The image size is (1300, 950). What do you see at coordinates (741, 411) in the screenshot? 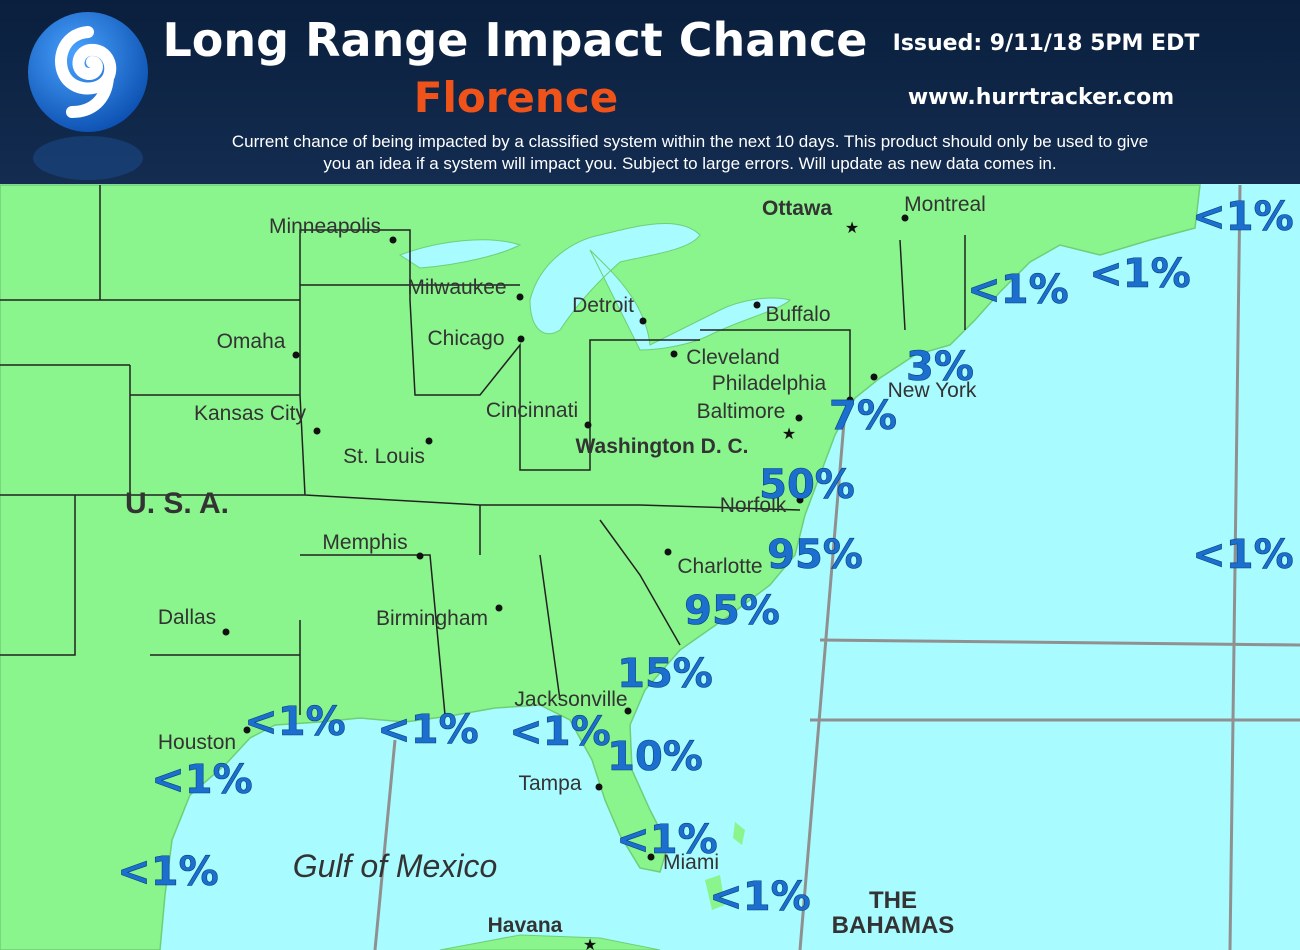
I see `city-label: Baltimore` at bounding box center [741, 411].